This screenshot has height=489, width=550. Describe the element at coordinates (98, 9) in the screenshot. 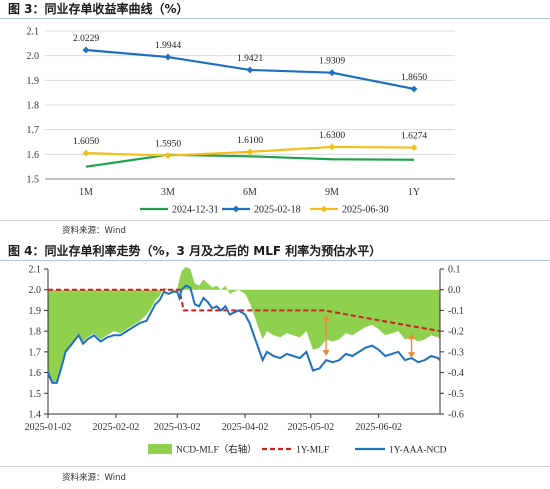

I see `figure3-title: 图 3：同业存单收益率曲线（%）` at that location.